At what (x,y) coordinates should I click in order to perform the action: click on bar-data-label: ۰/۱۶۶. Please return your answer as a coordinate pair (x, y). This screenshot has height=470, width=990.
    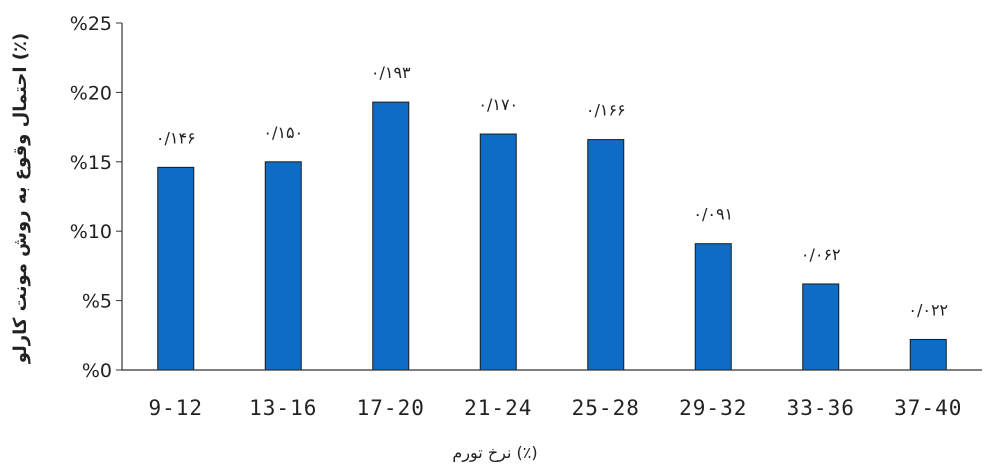
    Looking at the image, I should click on (606, 110).